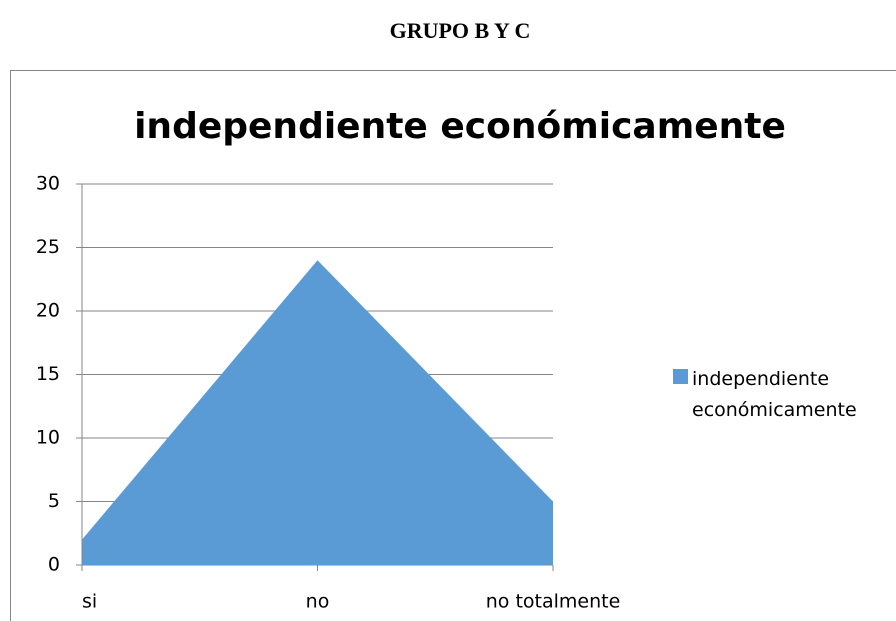  I want to click on x-tick-label: no totalmente, so click(553, 602).